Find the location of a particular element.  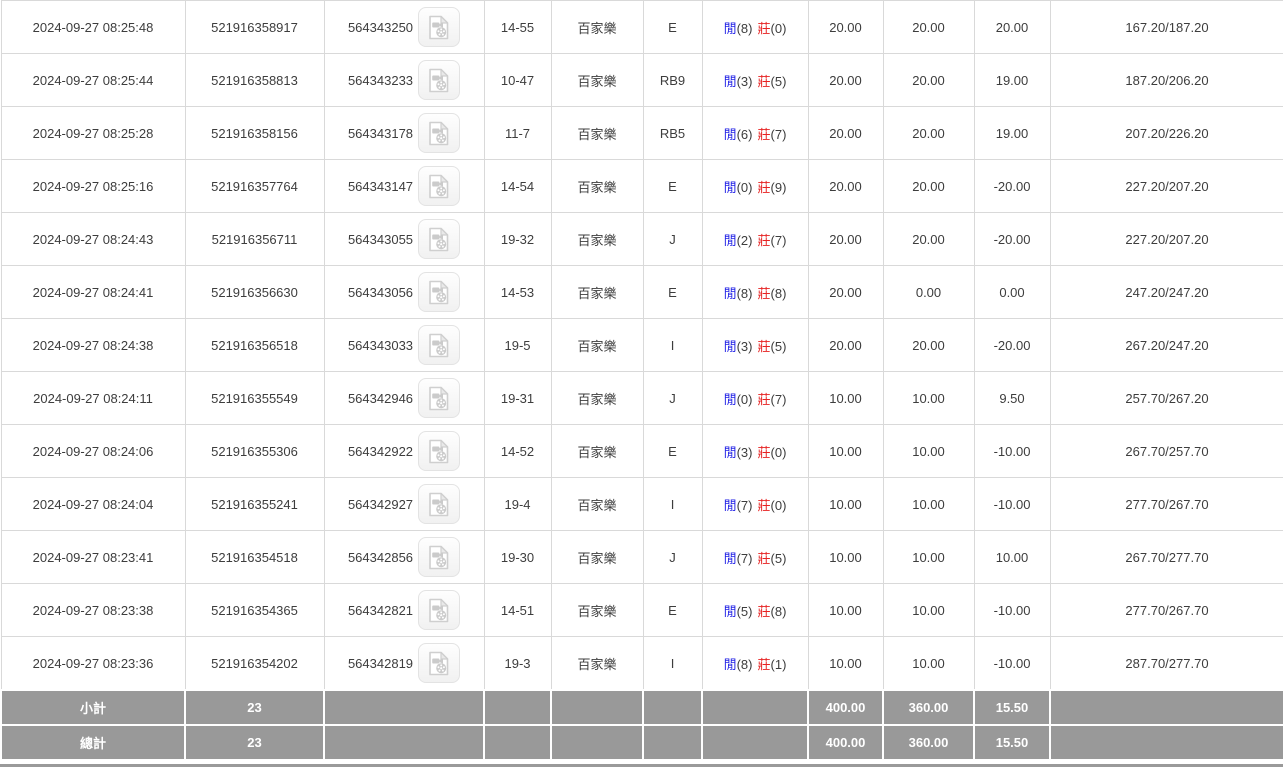

bet-time-cell: 2024-09-27 08:24:38 is located at coordinates (93, 345).